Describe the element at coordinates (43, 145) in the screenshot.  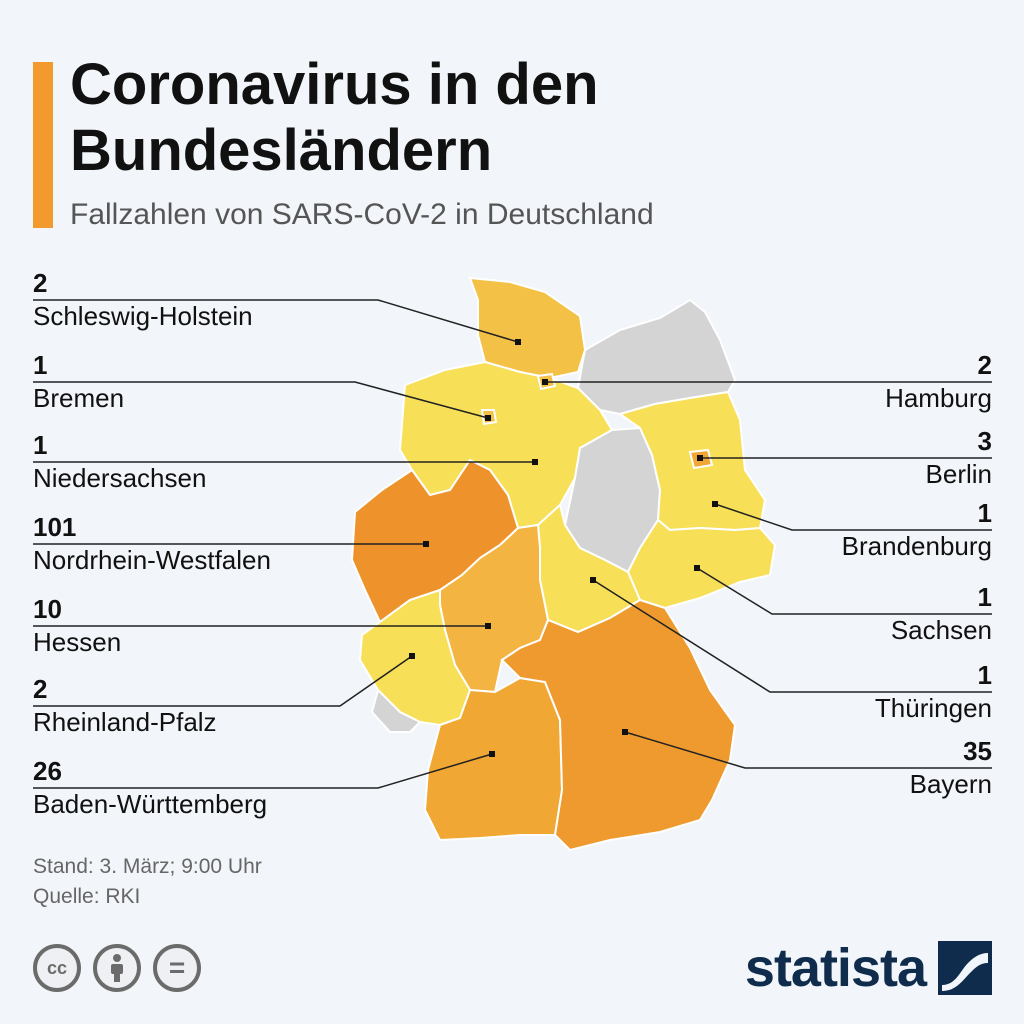
I see `accent-bar` at that location.